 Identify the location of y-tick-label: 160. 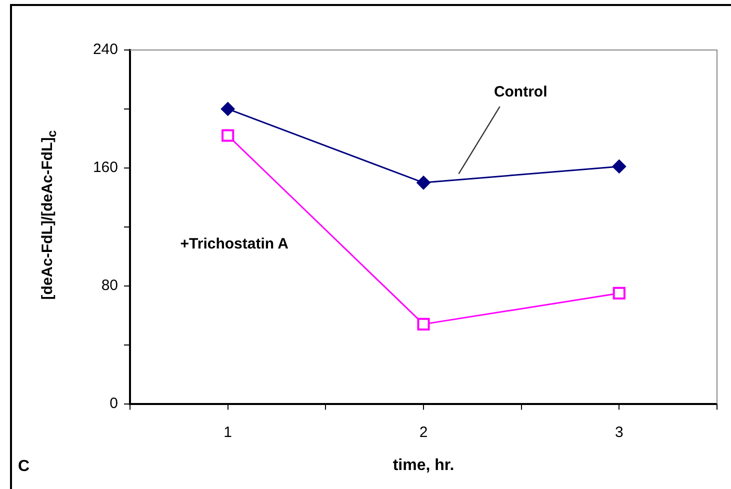
(105, 167).